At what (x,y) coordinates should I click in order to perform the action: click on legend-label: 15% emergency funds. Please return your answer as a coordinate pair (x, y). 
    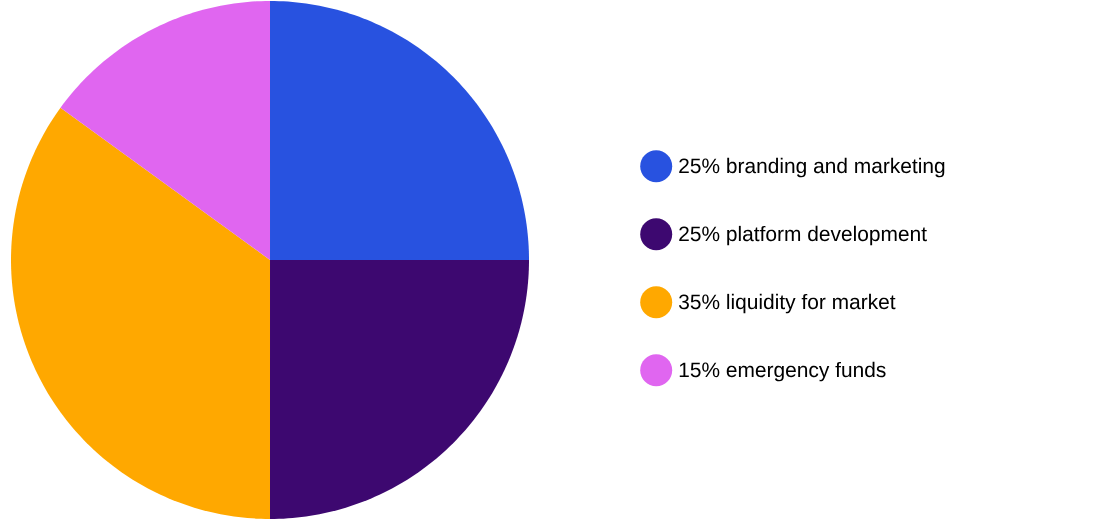
    Looking at the image, I should click on (782, 371).